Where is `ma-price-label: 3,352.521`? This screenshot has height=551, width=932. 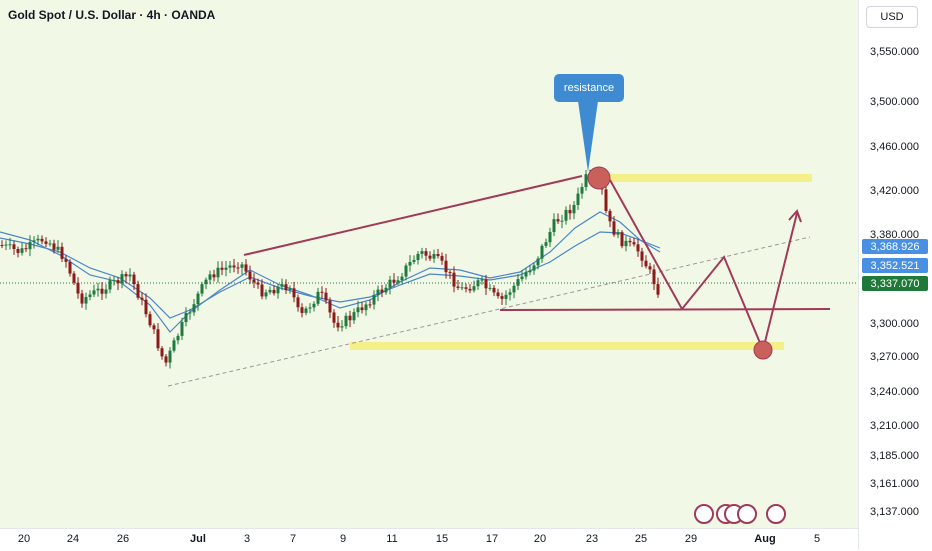 ma-price-label: 3,352.521 is located at coordinates (895, 265).